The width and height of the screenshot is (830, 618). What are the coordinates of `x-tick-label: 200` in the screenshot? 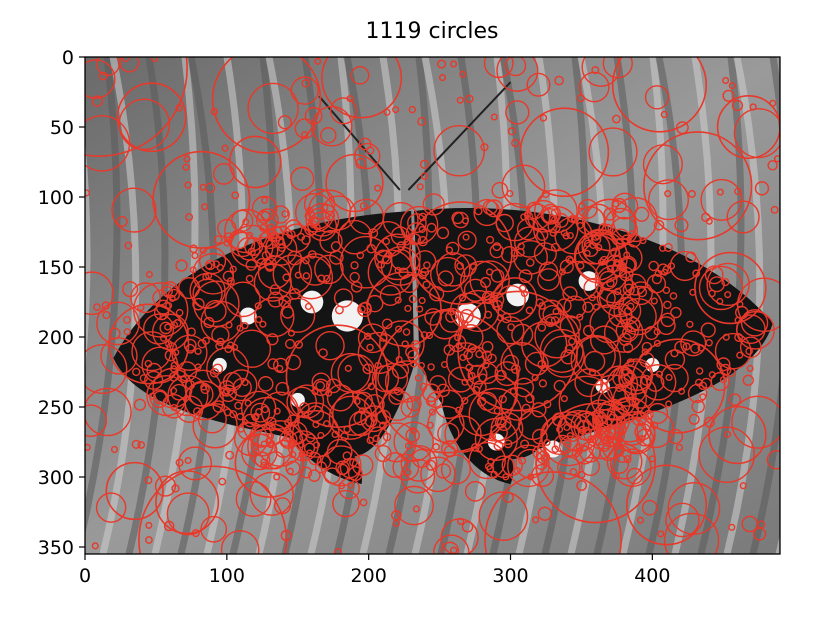 It's located at (369, 576).